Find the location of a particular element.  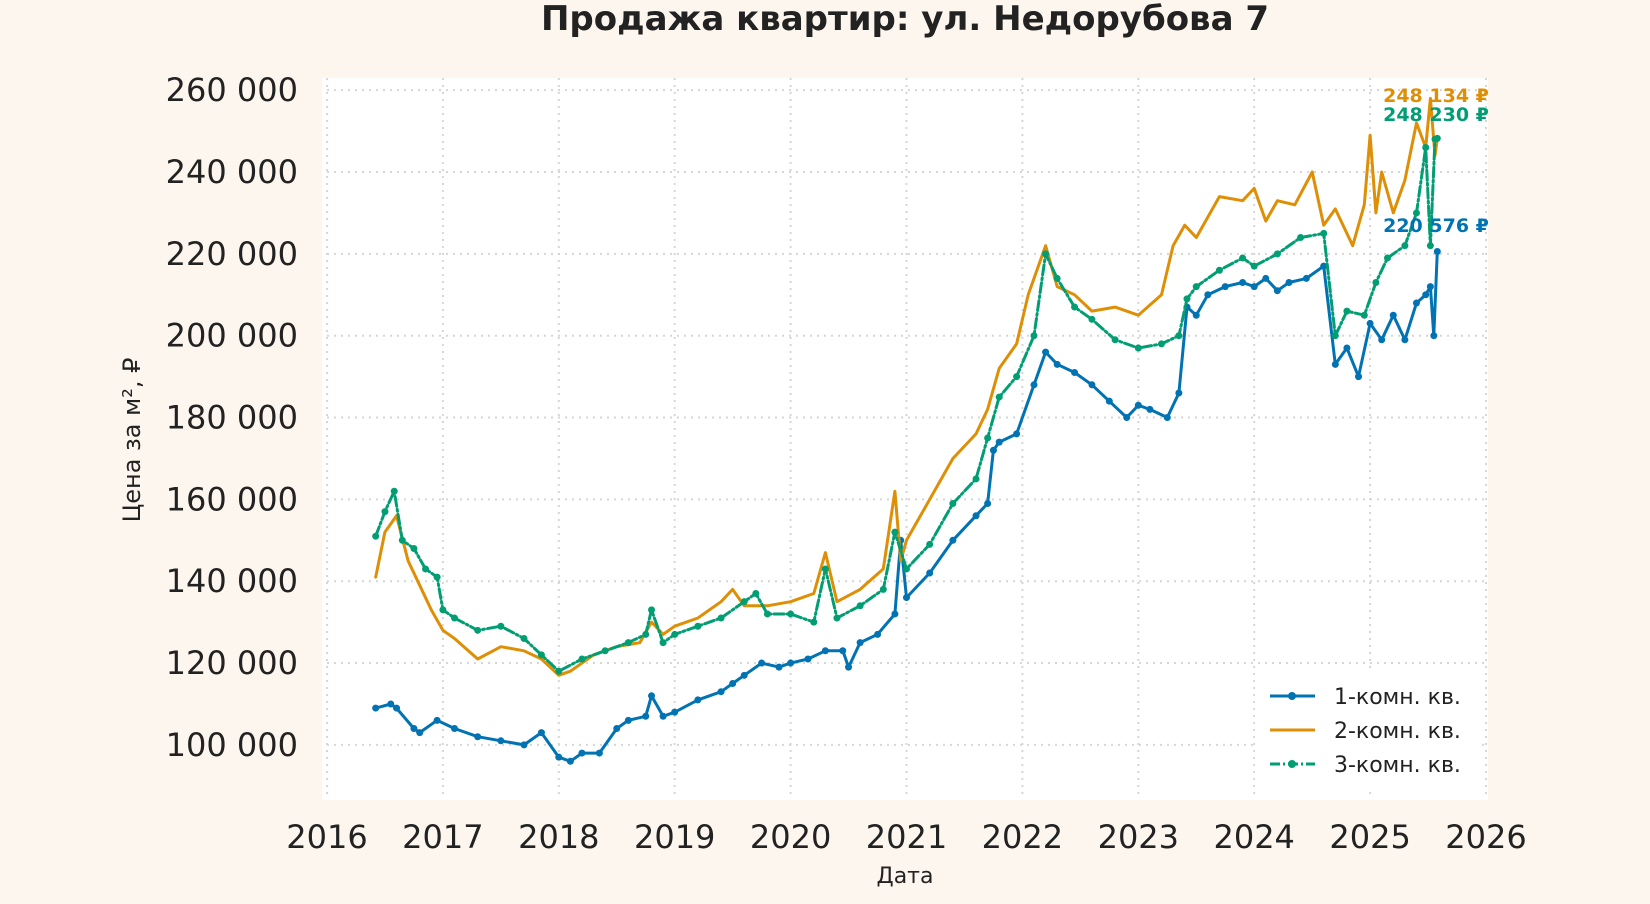

x-tick-label: 2020 is located at coordinates (790, 837).